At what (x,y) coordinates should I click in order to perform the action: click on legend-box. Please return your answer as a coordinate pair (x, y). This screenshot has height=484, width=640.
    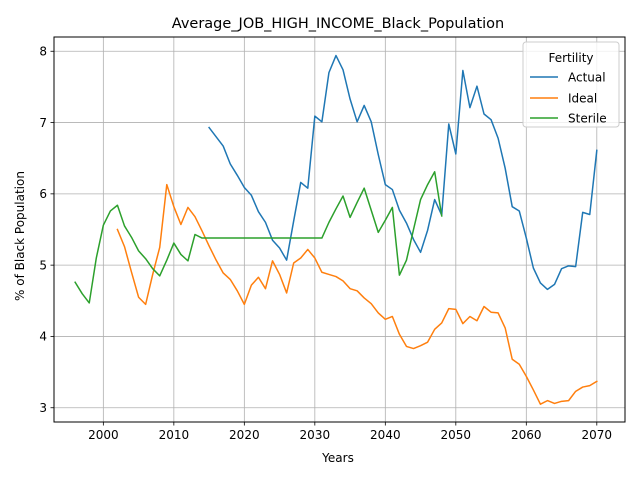
    Looking at the image, I should click on (571, 84).